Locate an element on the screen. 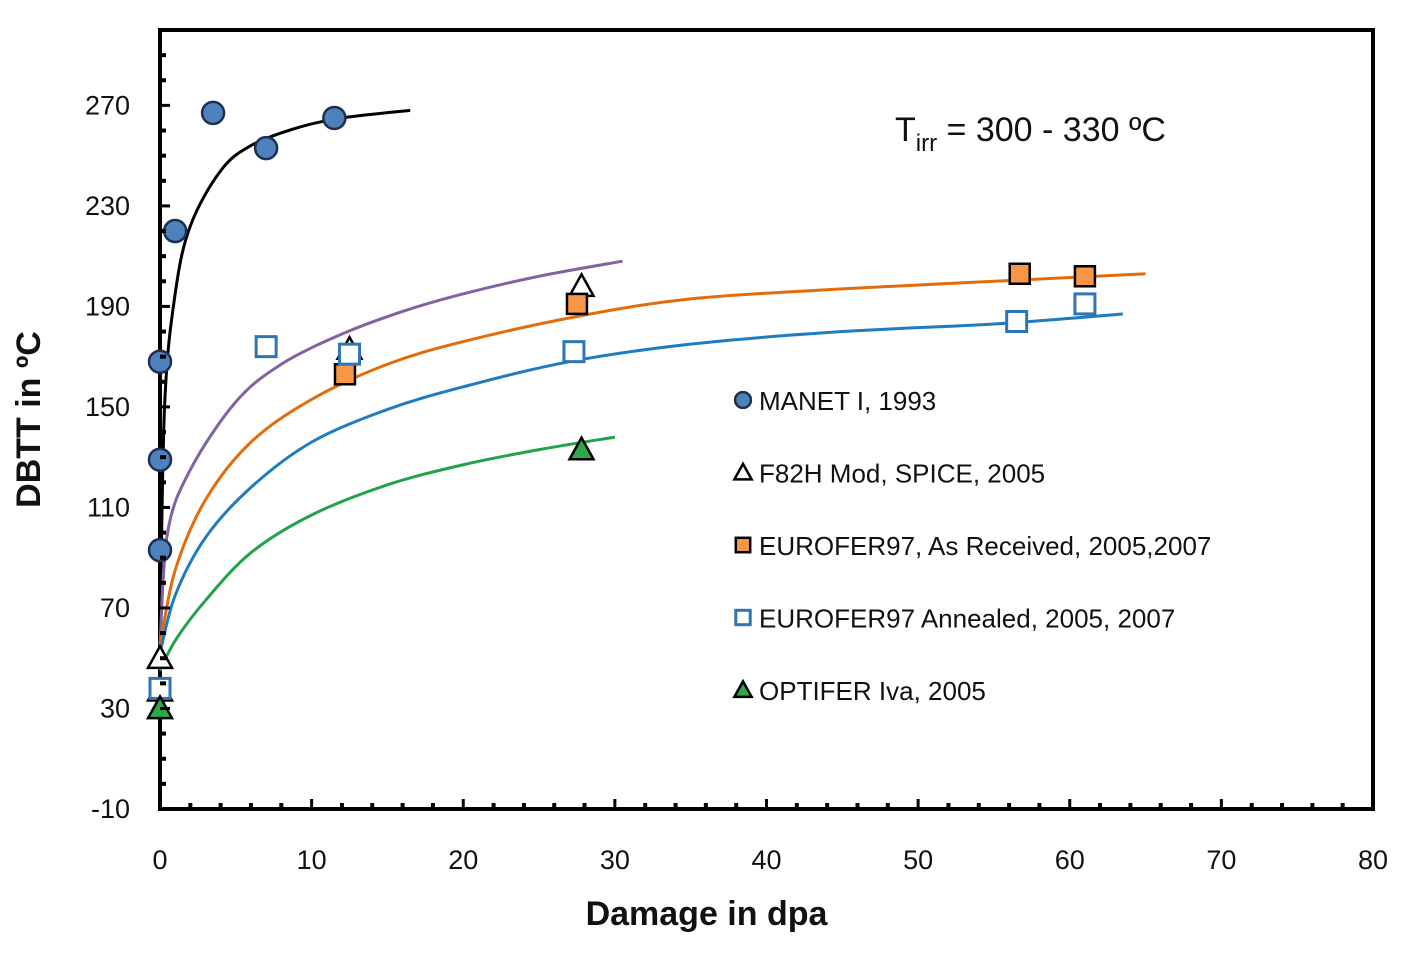 The image size is (1413, 963). data-point-optifer-iva-2005 is located at coordinates (581, 448).